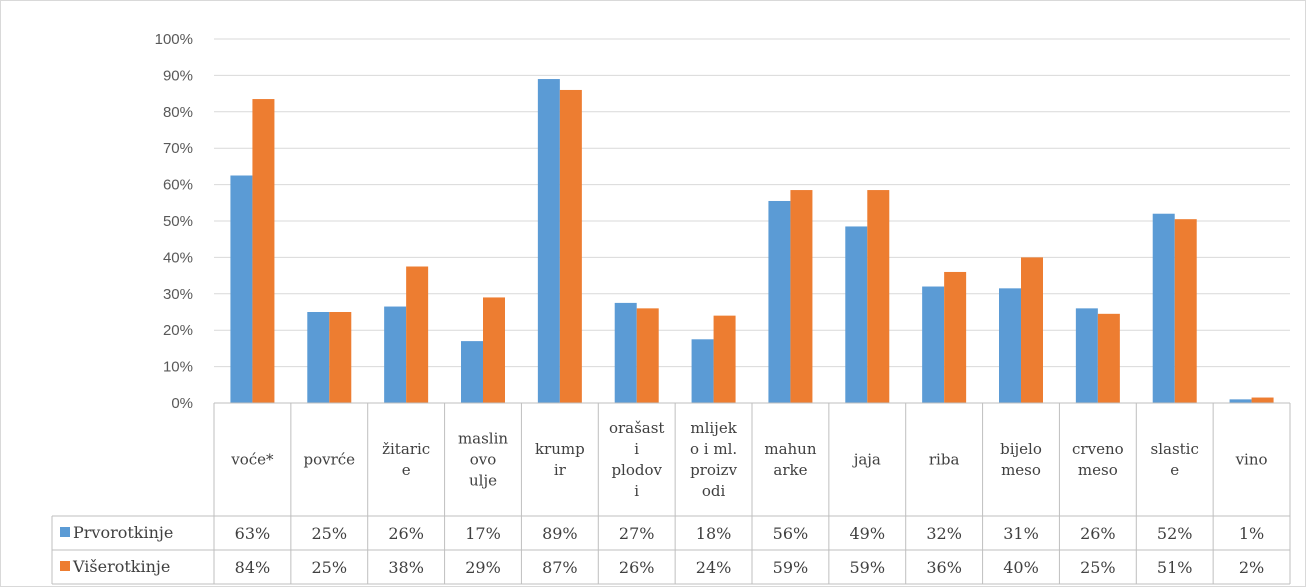  What do you see at coordinates (178, 294) in the screenshot?
I see `y-tick-label: 30%` at bounding box center [178, 294].